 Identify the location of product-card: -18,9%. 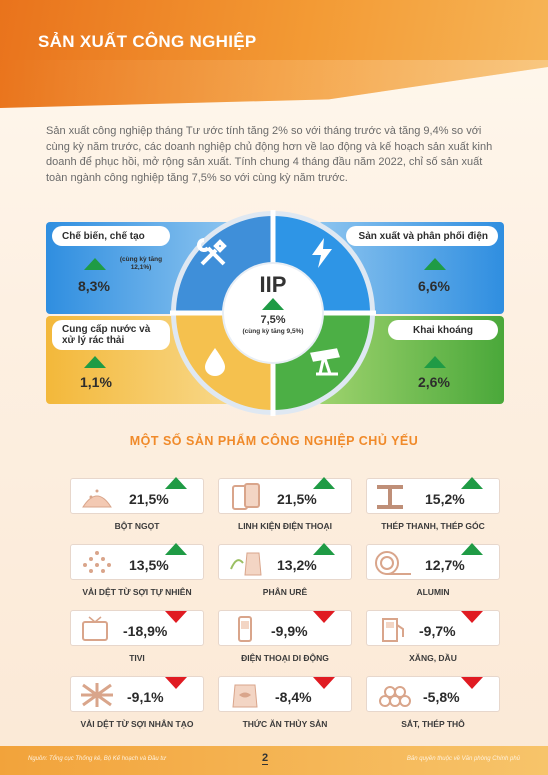
(137, 628).